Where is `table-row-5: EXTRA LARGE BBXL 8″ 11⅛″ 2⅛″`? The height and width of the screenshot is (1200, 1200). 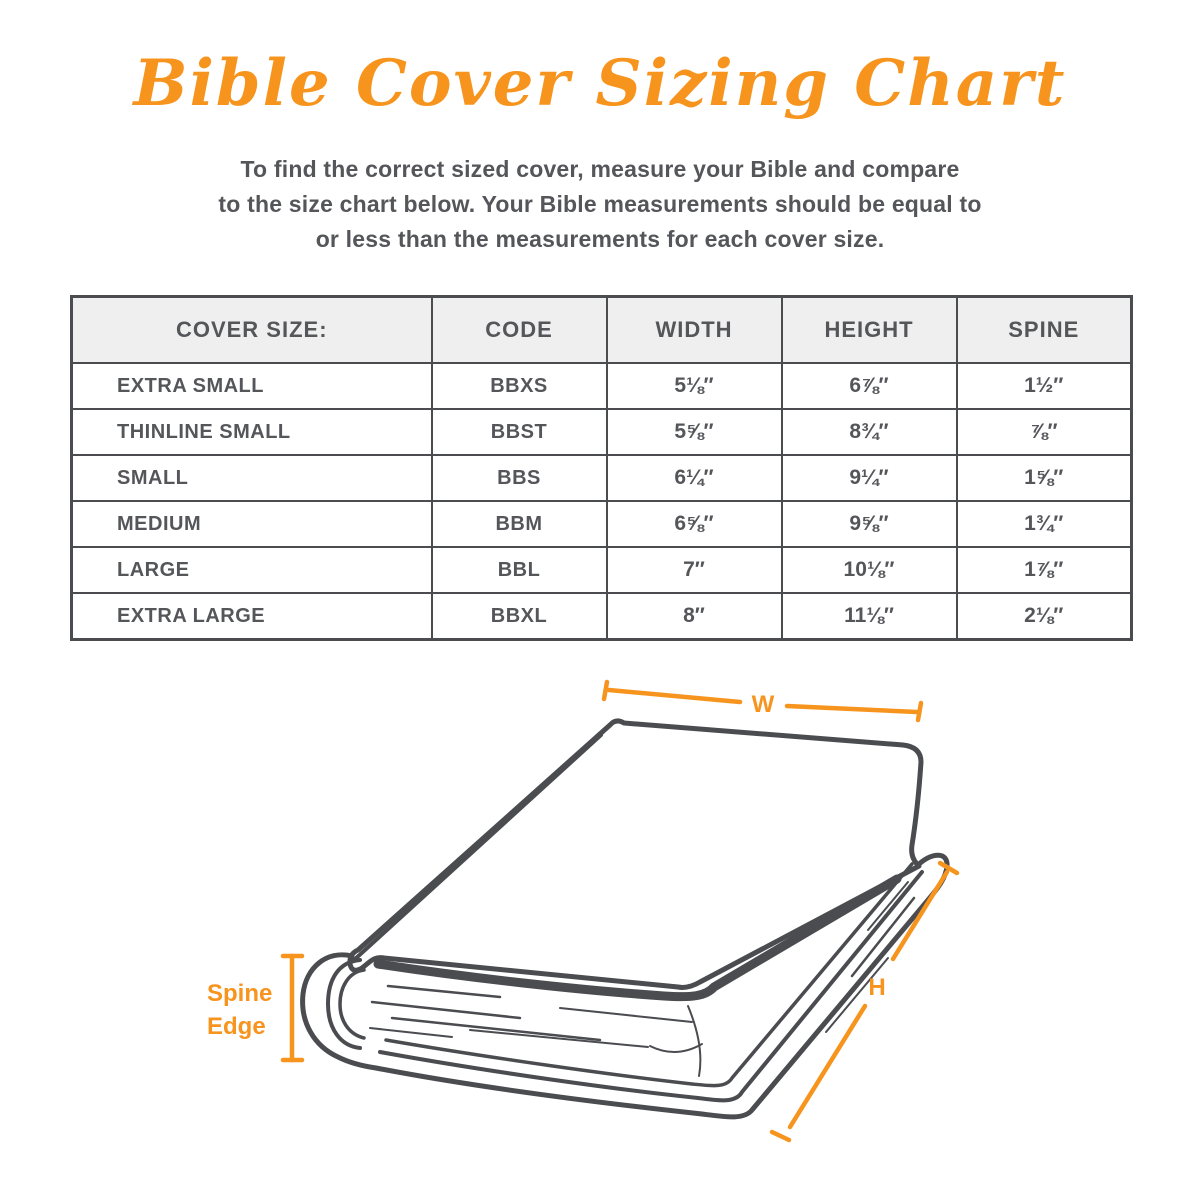 table-row-5: EXTRA LARGE BBXL 8″ 11⅛″ 2⅛″ is located at coordinates (601, 616).